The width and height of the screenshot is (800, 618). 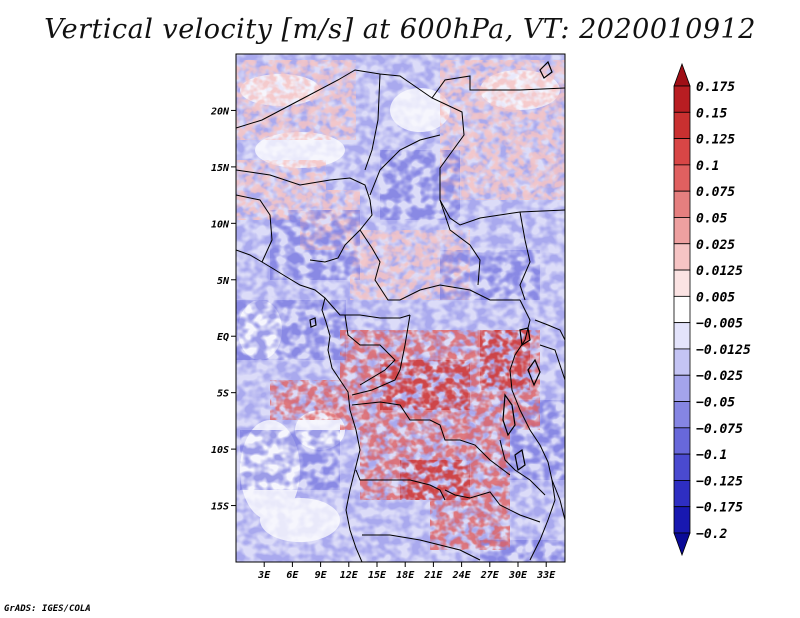 I want to click on colorbar-label: −0.075, so click(x=719, y=429).